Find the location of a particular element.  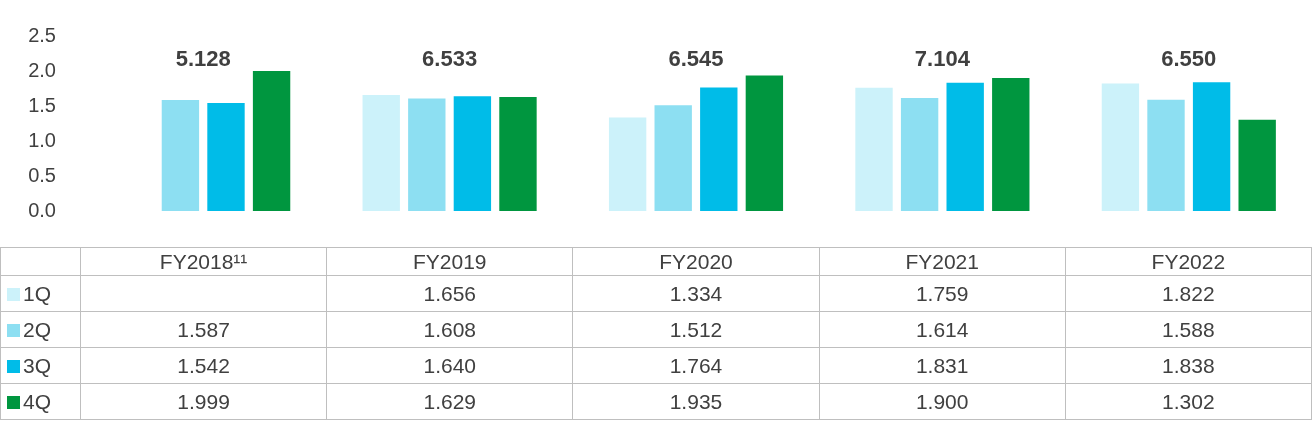

data-label: 1.640 is located at coordinates (449, 365).